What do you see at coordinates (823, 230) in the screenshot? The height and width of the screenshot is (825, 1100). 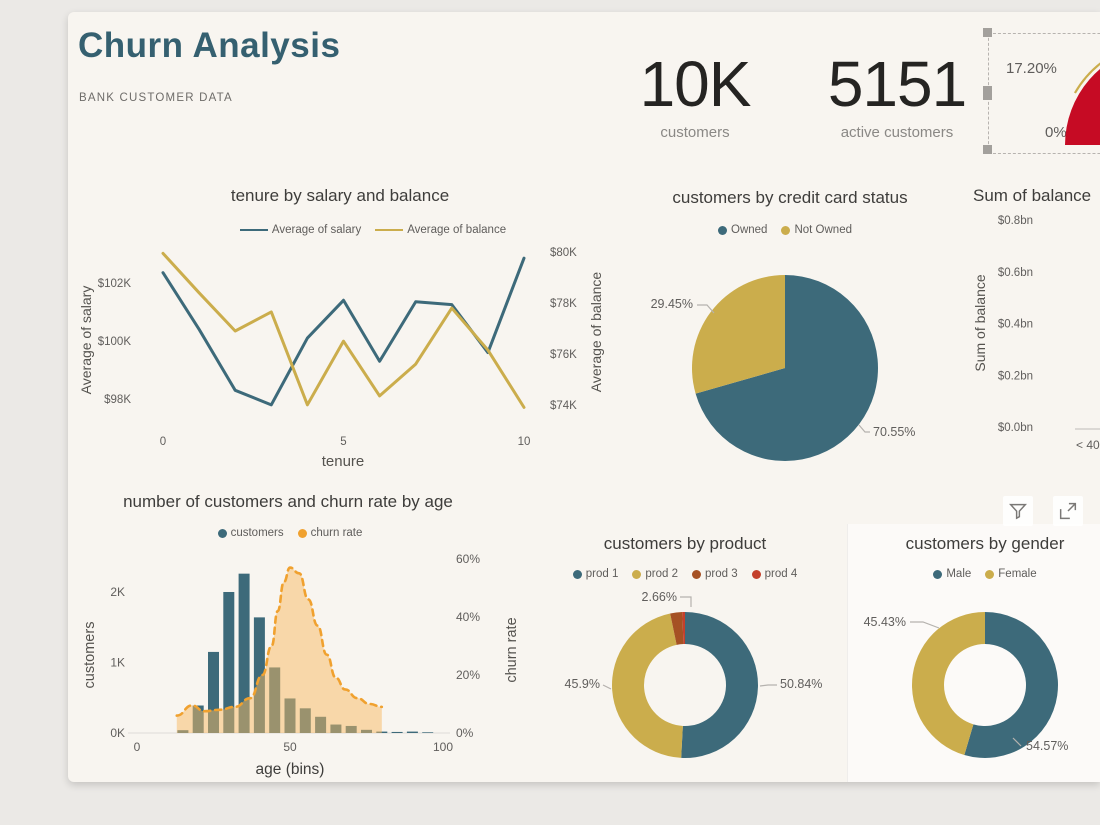 I see `legend-label: Not Owned` at bounding box center [823, 230].